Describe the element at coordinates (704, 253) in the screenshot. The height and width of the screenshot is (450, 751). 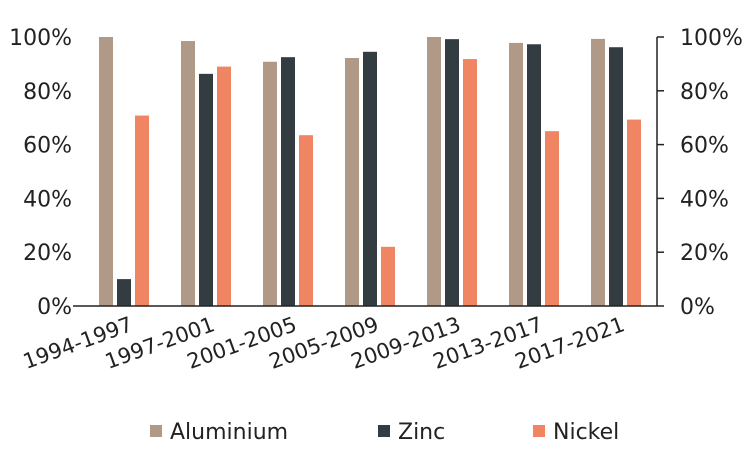
I see `right-y-tick-label: 20%` at that location.